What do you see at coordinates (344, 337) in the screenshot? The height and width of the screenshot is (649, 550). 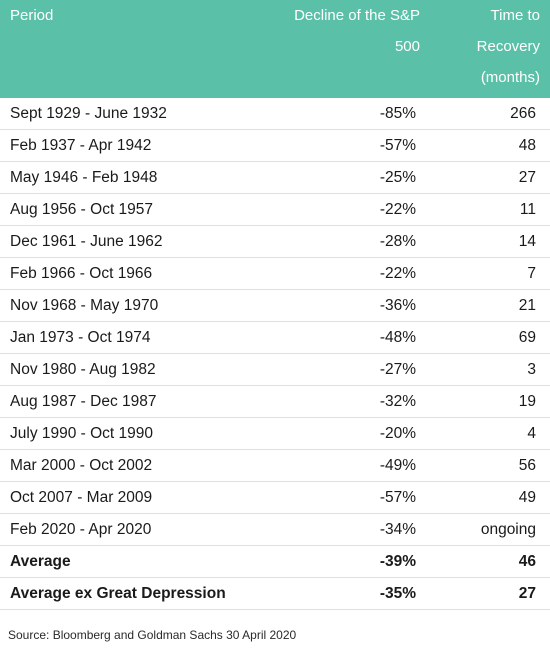 I see `decline-cell: -48%` at bounding box center [344, 337].